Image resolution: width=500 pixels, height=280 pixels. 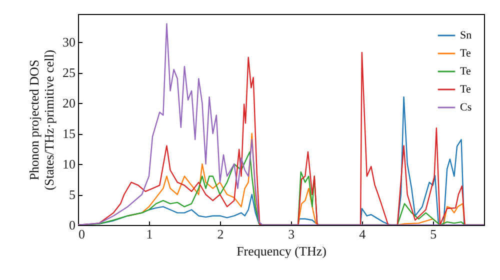 What do you see at coordinates (81, 234) in the screenshot?
I see `x-tick-label: 0` at bounding box center [81, 234].